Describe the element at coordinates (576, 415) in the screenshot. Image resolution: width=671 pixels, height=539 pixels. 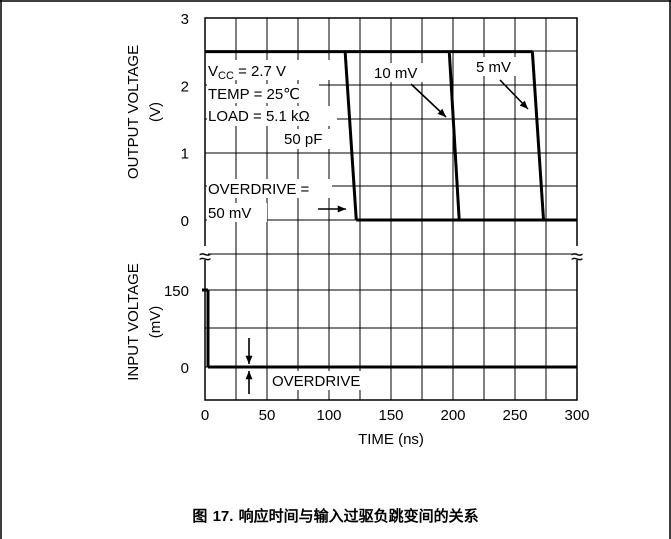
I see `x-tick-label: 300` at that location.